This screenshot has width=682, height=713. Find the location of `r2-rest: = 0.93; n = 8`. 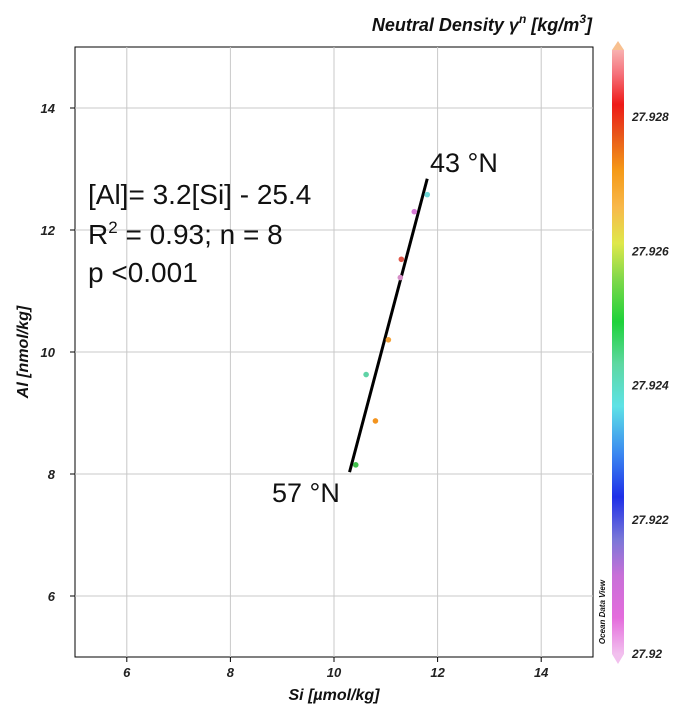

r2-rest: = 0.93; n = 8 is located at coordinates (200, 234).